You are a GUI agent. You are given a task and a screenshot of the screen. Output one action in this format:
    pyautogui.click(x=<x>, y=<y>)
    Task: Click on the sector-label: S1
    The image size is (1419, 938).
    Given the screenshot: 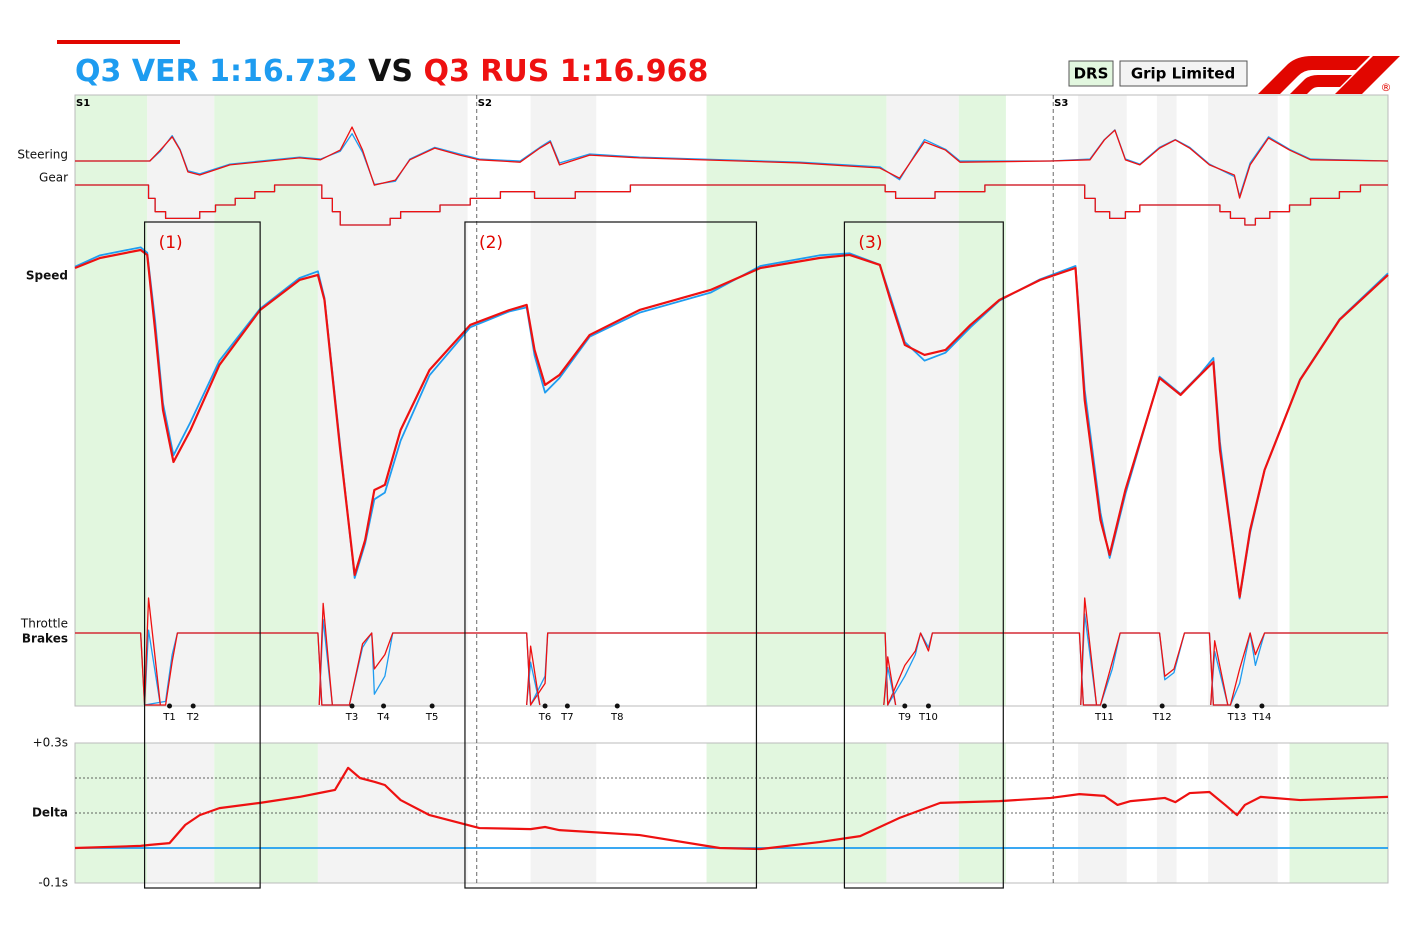 What is the action you would take?
    pyautogui.click(x=83, y=103)
    